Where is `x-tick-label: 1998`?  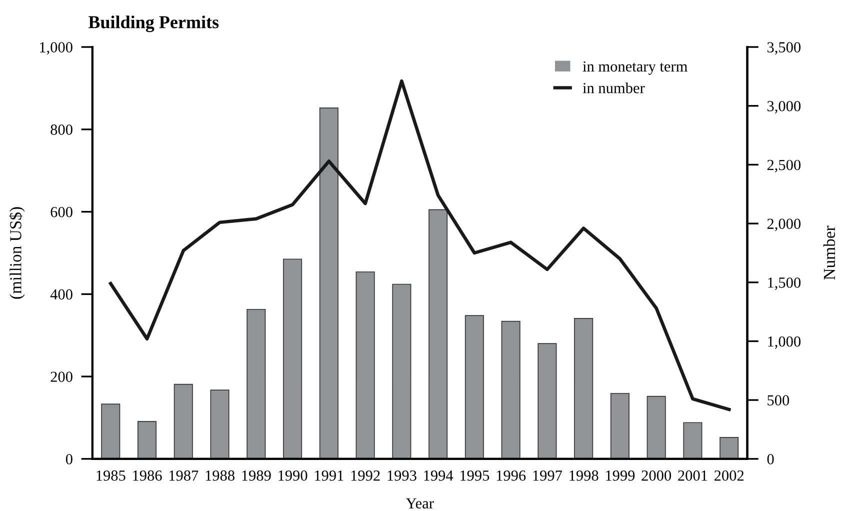 x-tick-label: 1998 is located at coordinates (584, 475).